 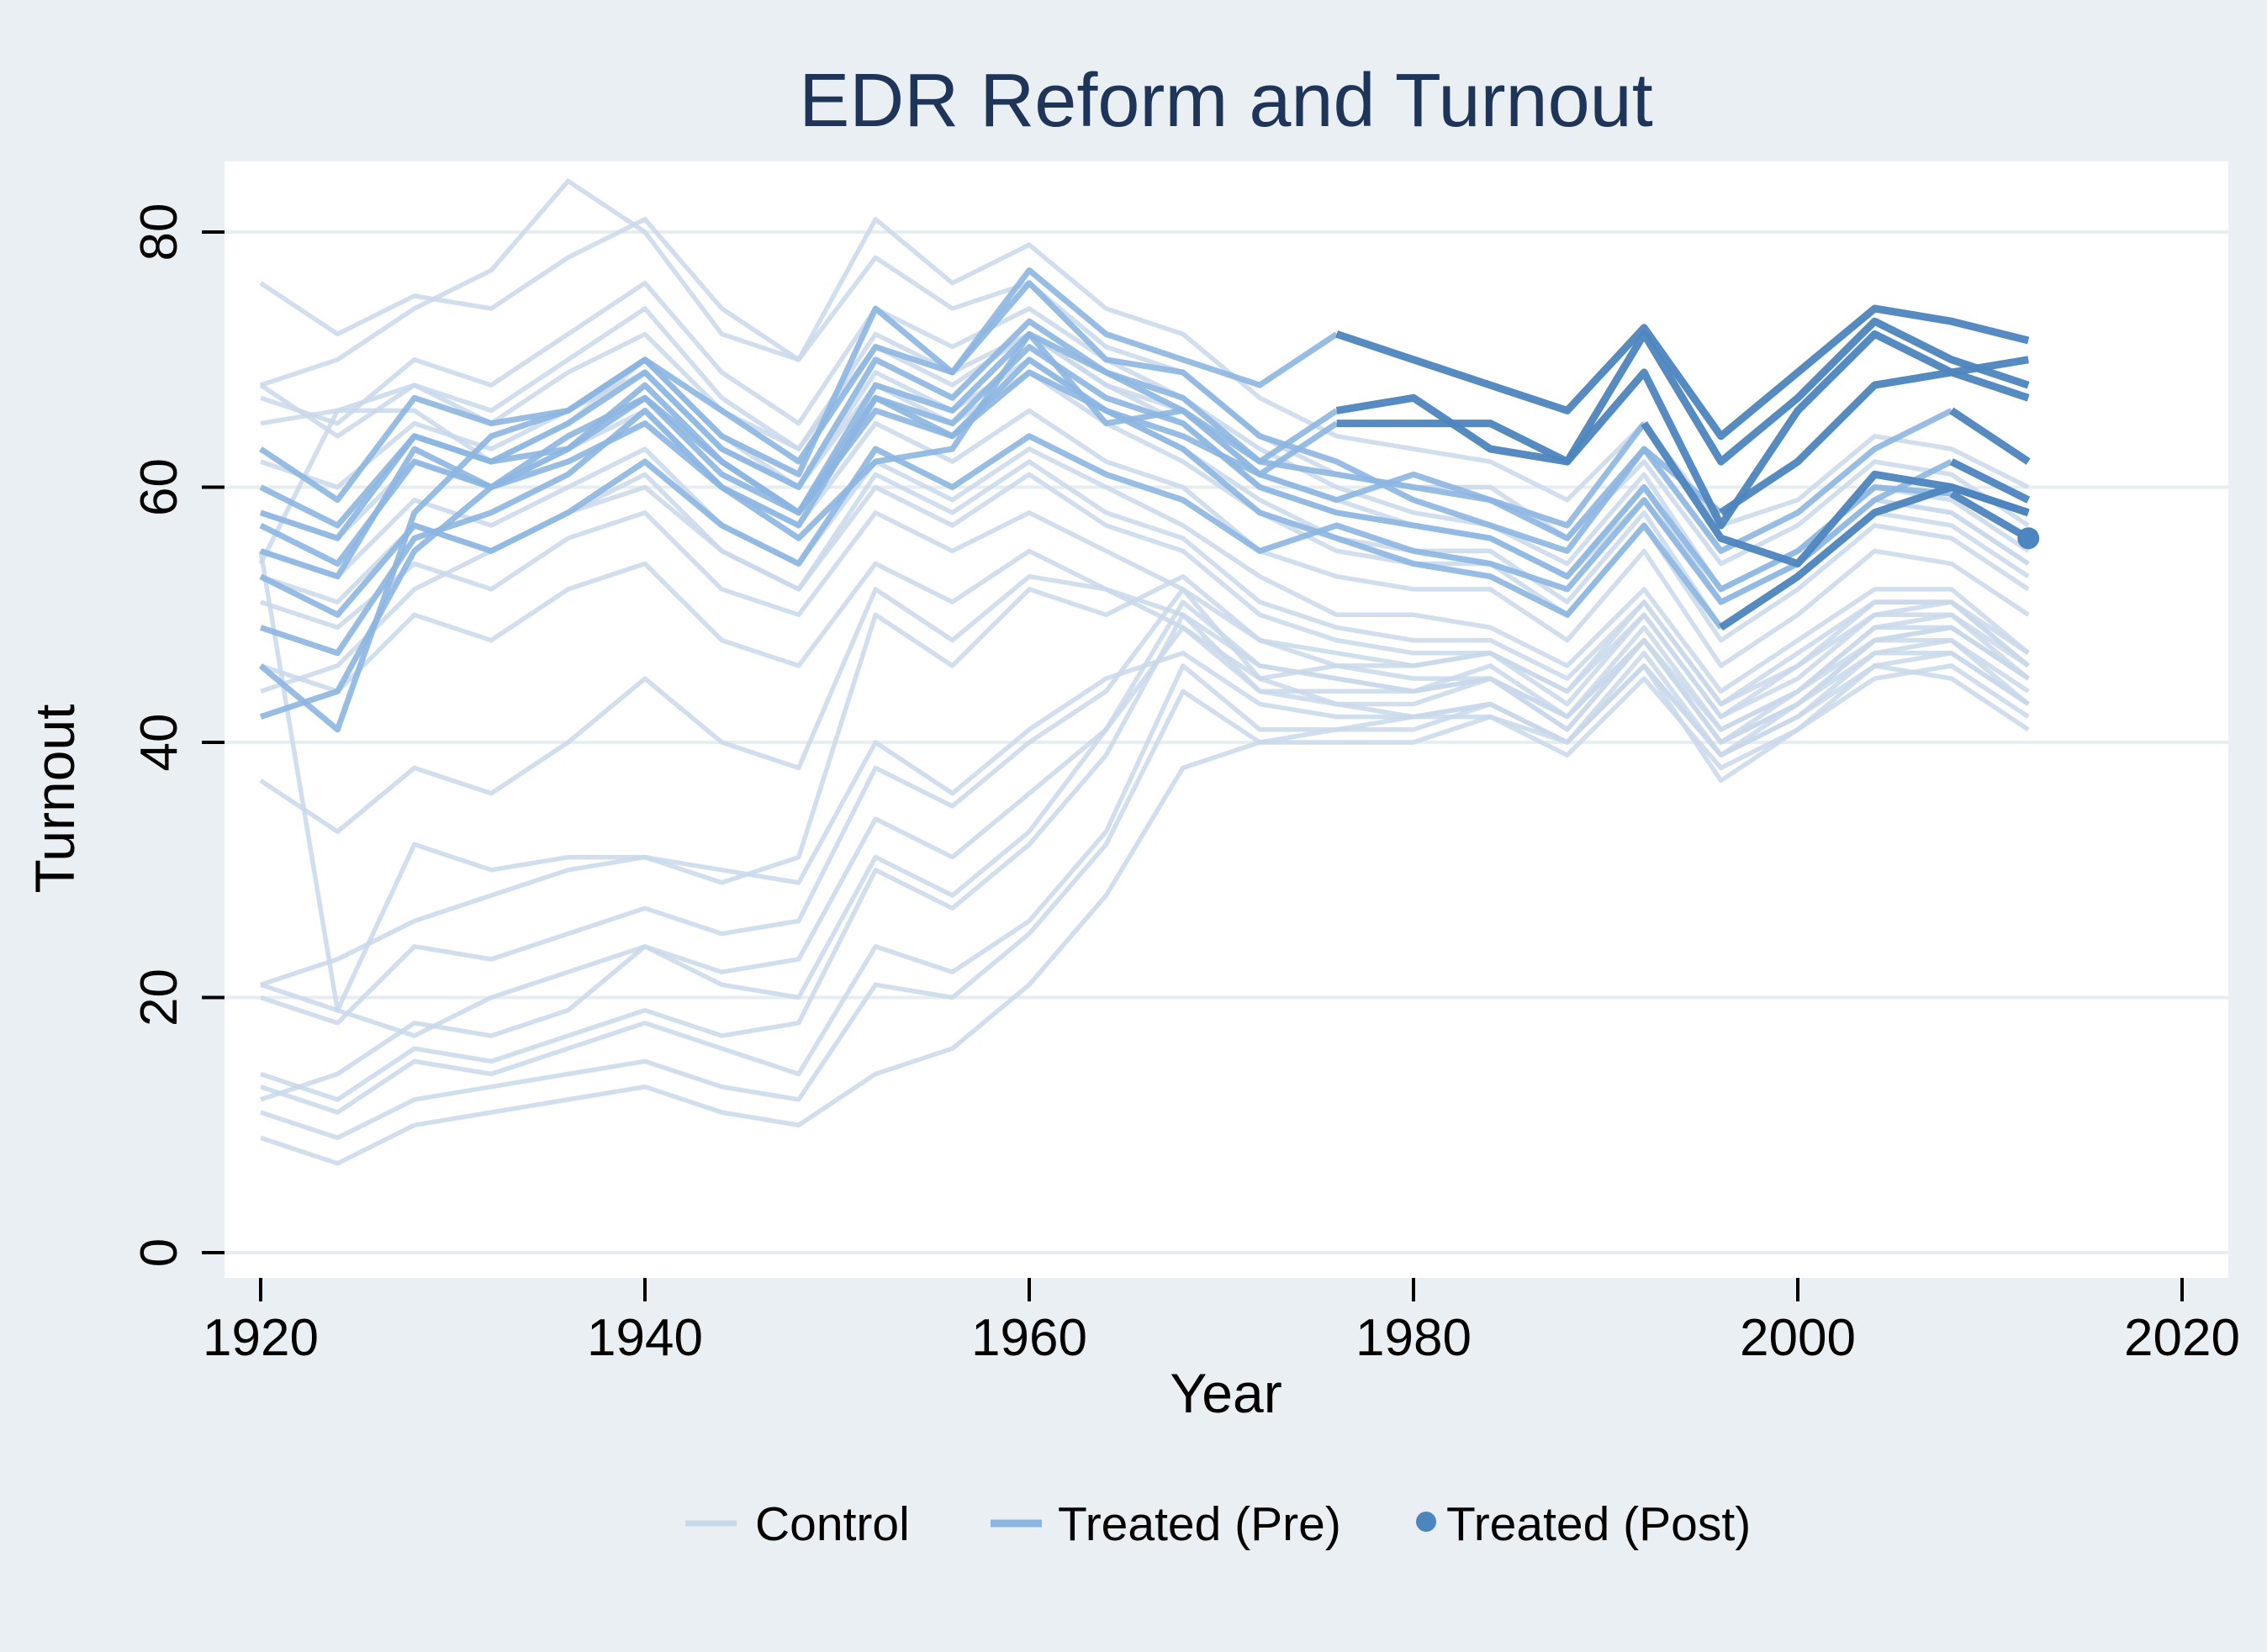 What do you see at coordinates (159, 743) in the screenshot?
I see `y-tick-label: 40` at bounding box center [159, 743].